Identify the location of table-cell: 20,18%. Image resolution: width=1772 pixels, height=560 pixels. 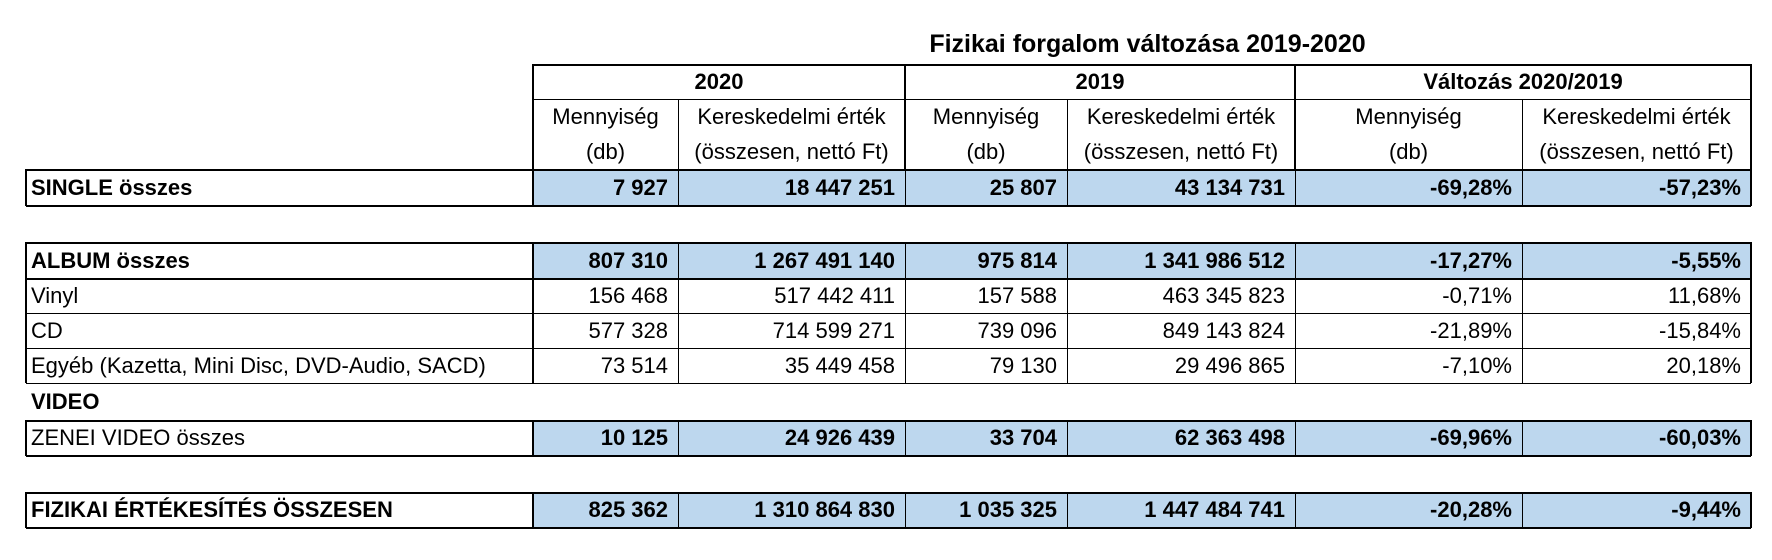
(1703, 365).